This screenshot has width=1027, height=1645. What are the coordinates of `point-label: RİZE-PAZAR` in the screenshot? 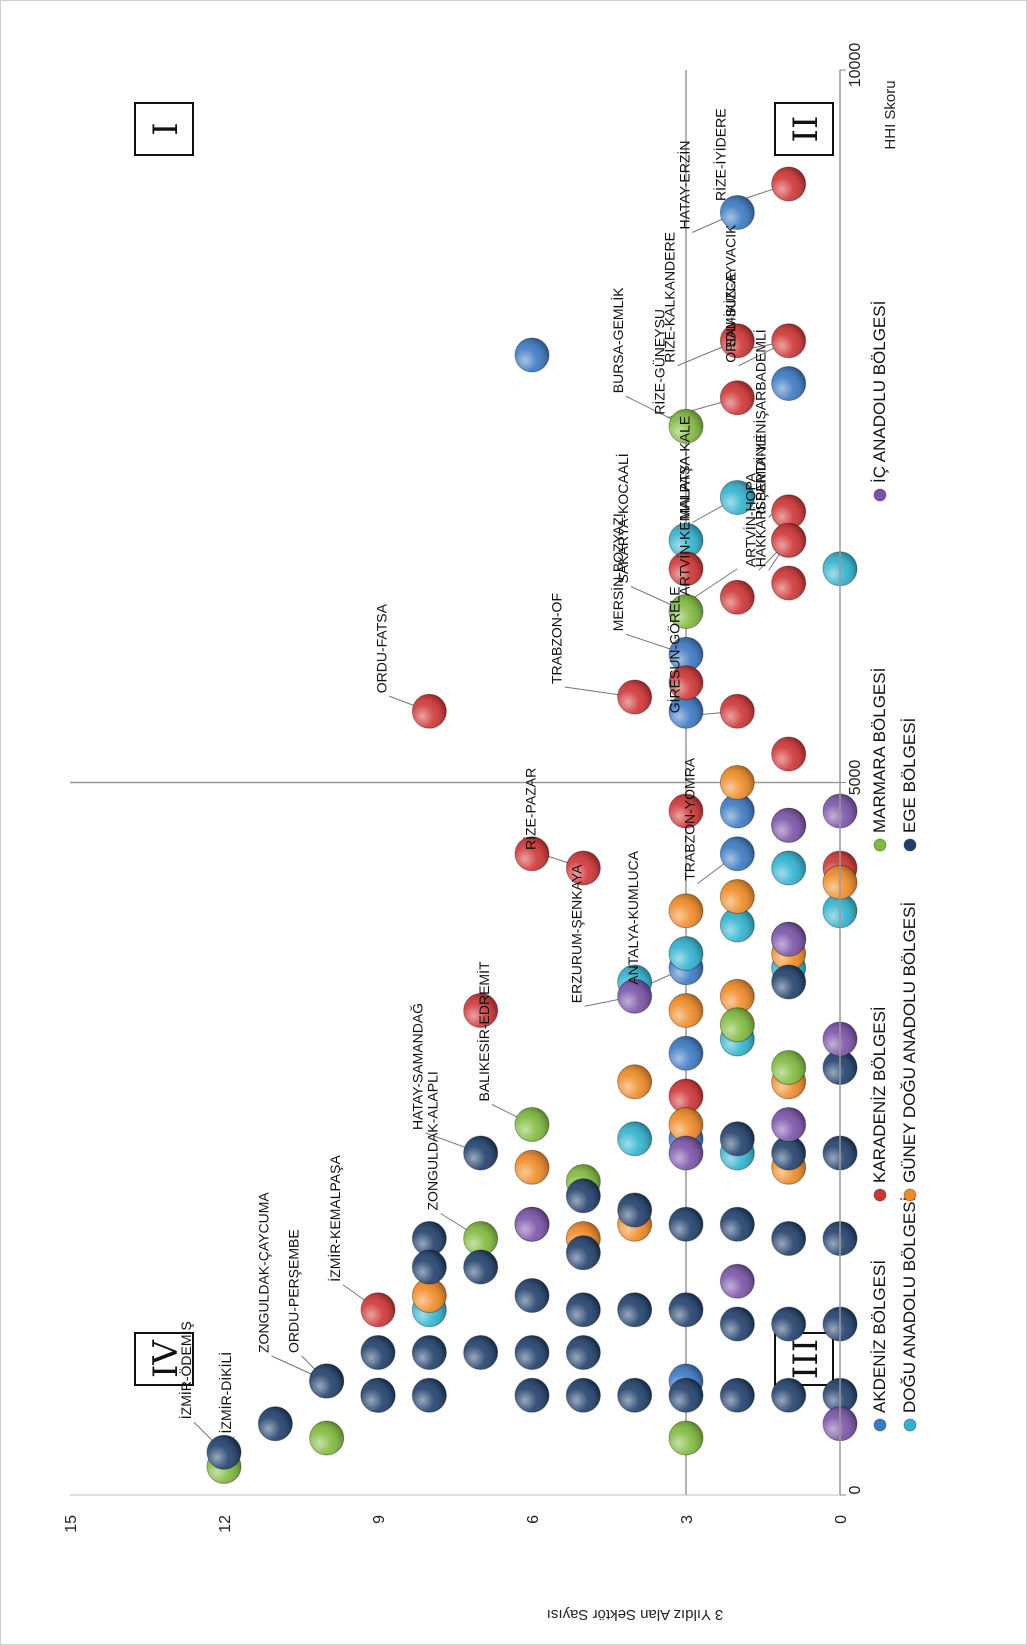 It's located at (529, 809).